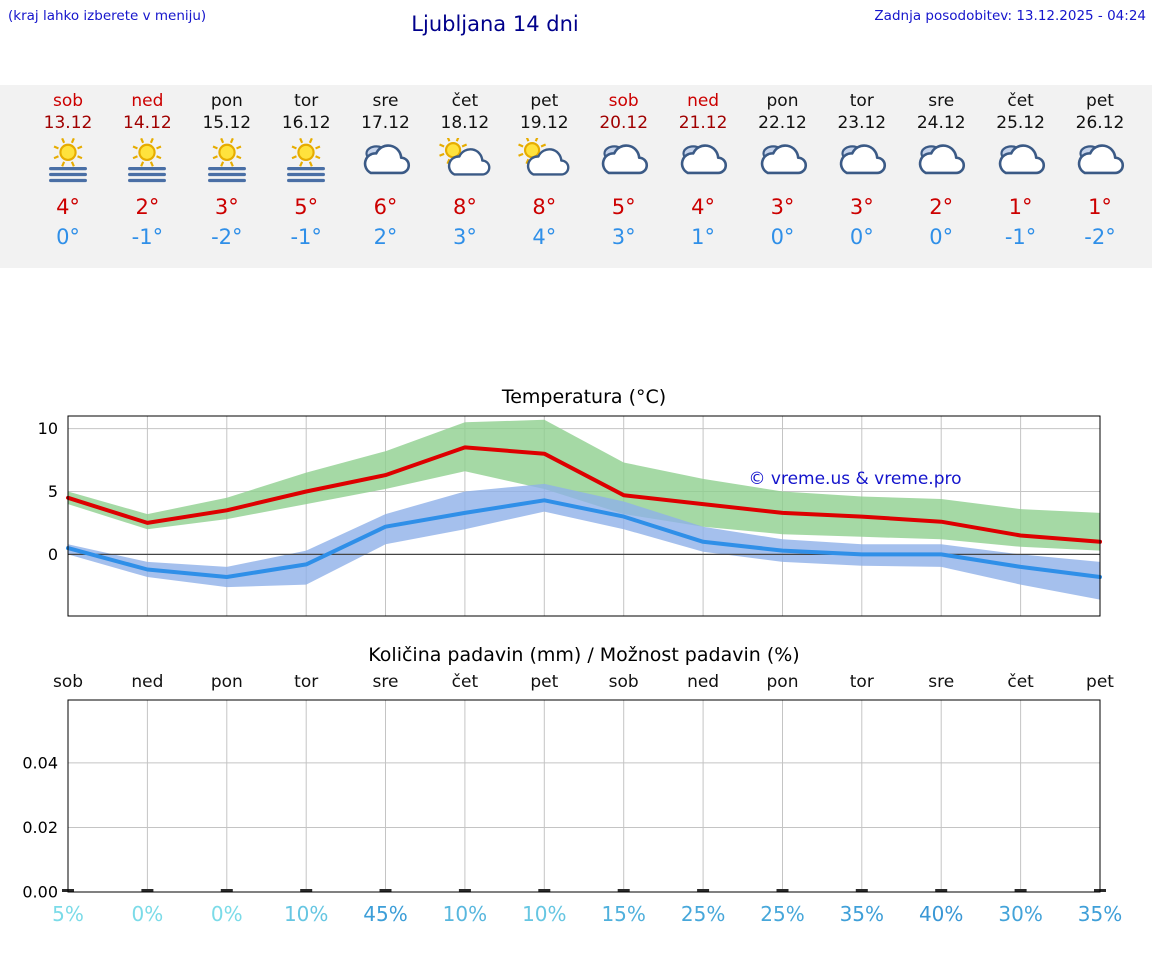  I want to click on page-title: Ljubljana 14 dni, so click(495, 24).